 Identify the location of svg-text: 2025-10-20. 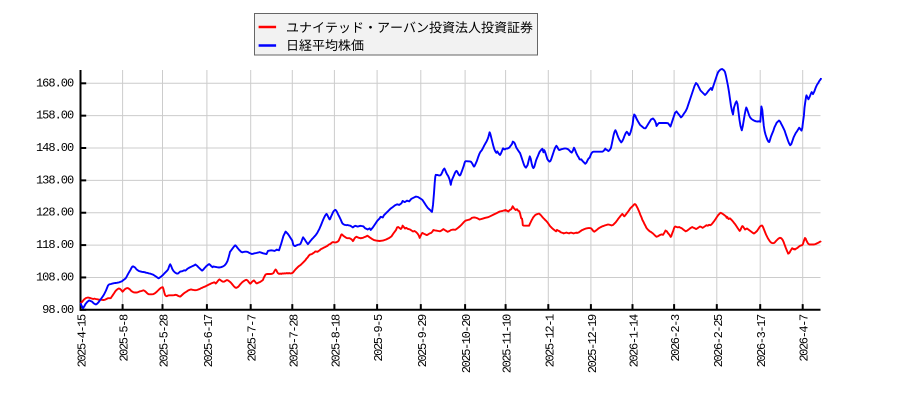
(467, 343).